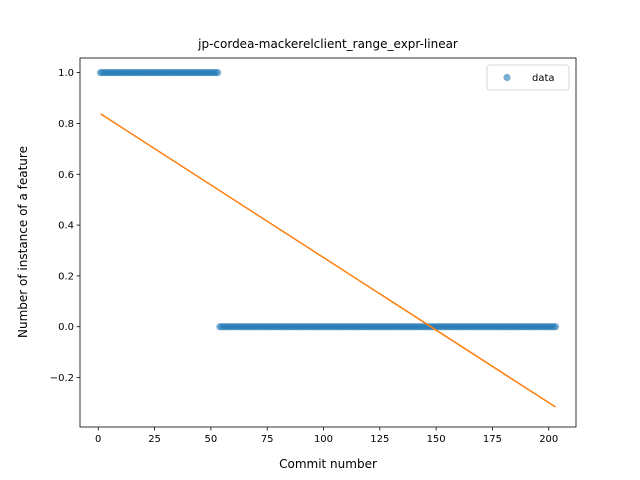 The image size is (640, 480). Describe the element at coordinates (328, 464) in the screenshot. I see `x-axis-label: Commit number` at that location.